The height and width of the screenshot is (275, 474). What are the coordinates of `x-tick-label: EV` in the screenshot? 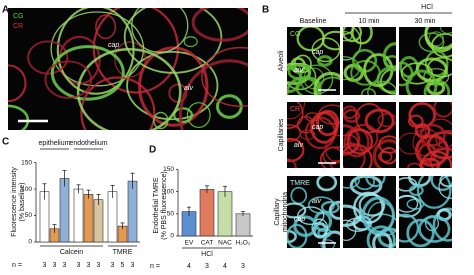 It's located at (189, 243).